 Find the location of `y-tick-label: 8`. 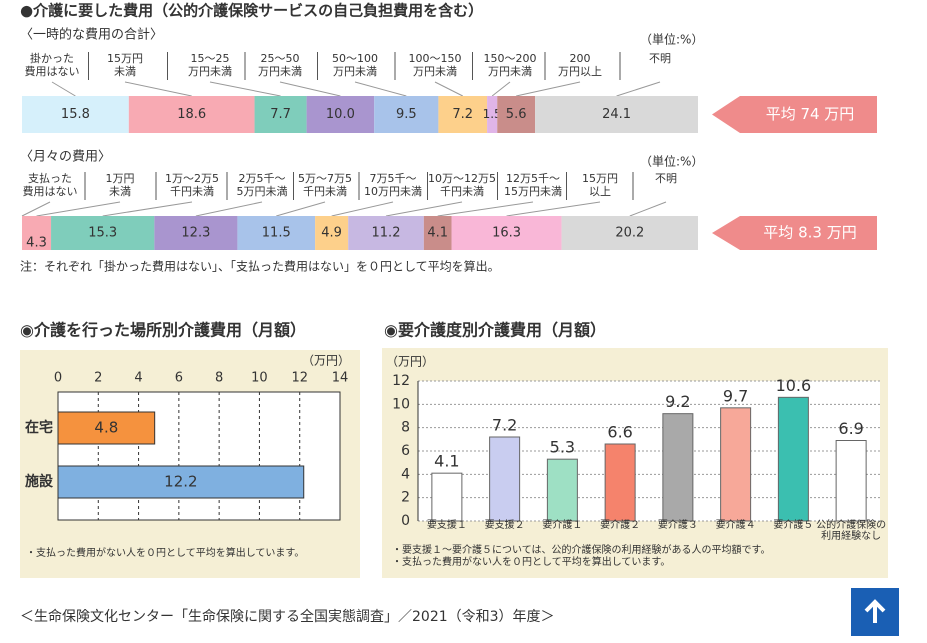

y-tick-label: 8 is located at coordinates (405, 428).